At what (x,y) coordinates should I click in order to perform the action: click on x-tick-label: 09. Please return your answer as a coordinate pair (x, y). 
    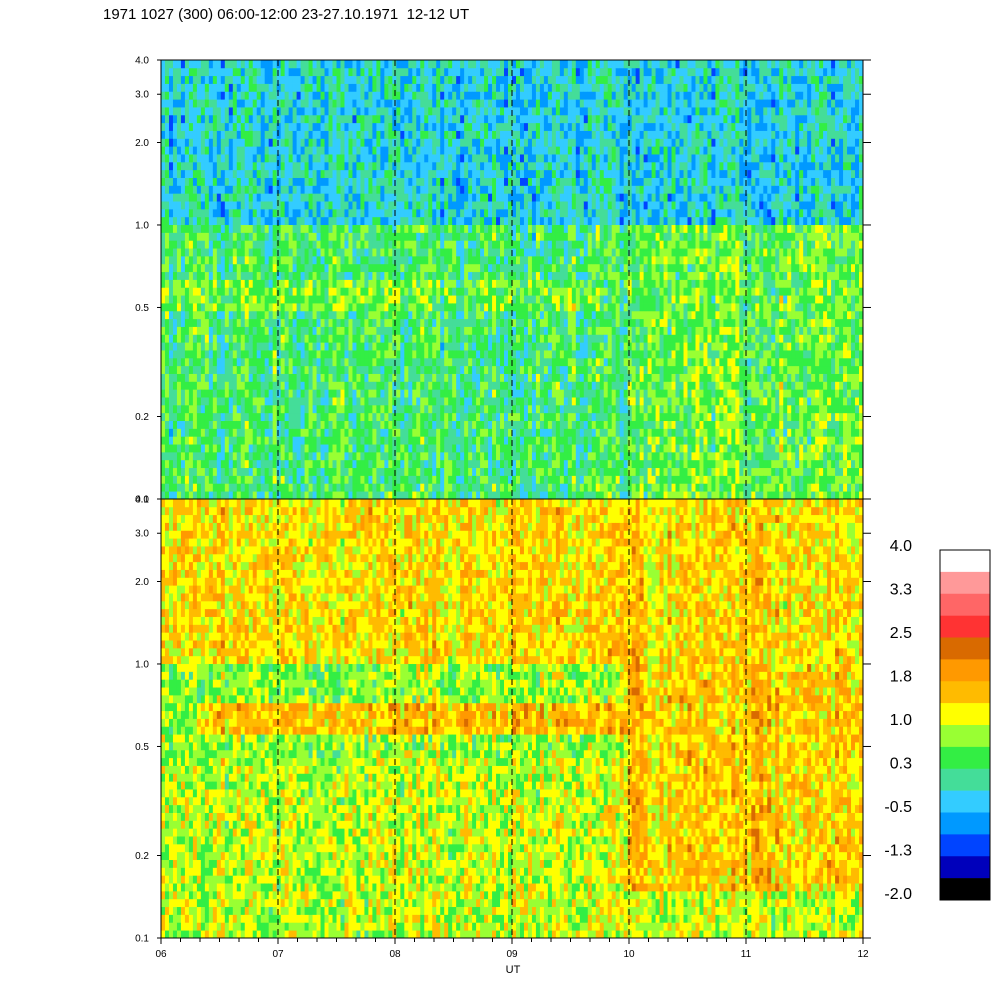
    Looking at the image, I should click on (512, 954).